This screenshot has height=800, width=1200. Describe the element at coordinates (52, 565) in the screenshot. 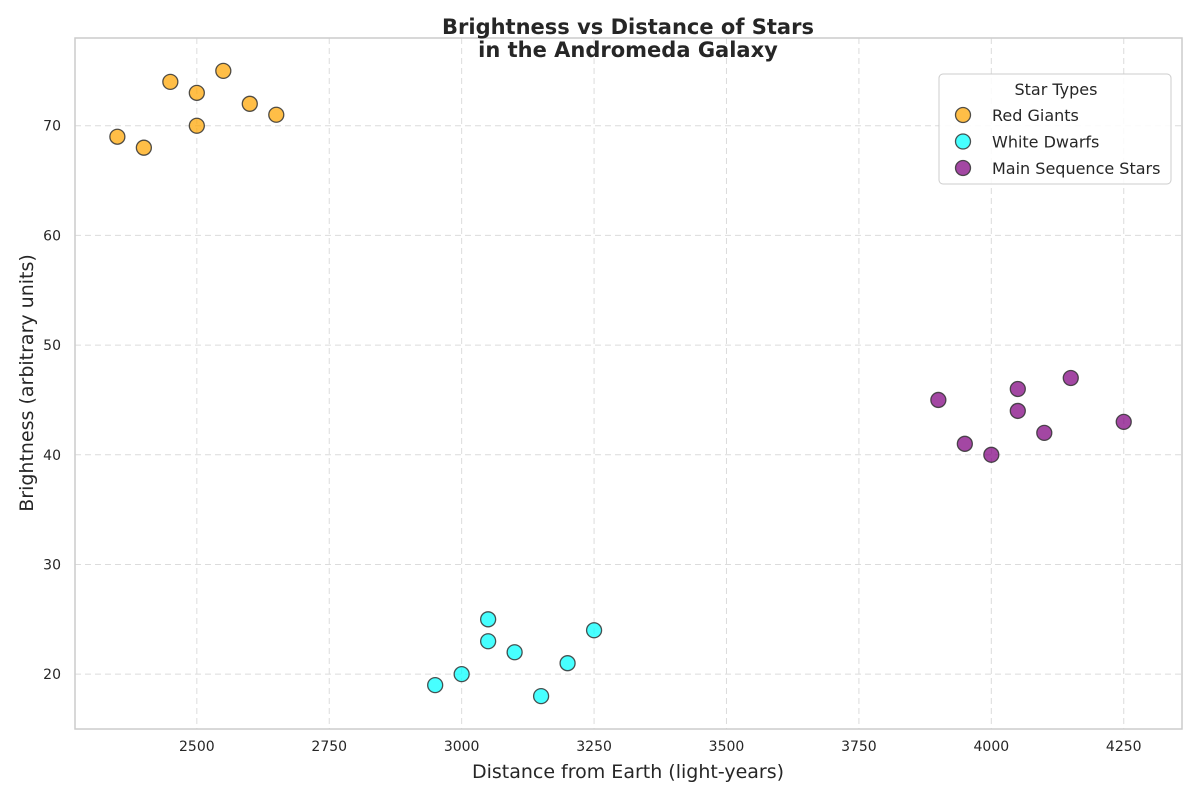

I see `y-tick-label: 30` at that location.